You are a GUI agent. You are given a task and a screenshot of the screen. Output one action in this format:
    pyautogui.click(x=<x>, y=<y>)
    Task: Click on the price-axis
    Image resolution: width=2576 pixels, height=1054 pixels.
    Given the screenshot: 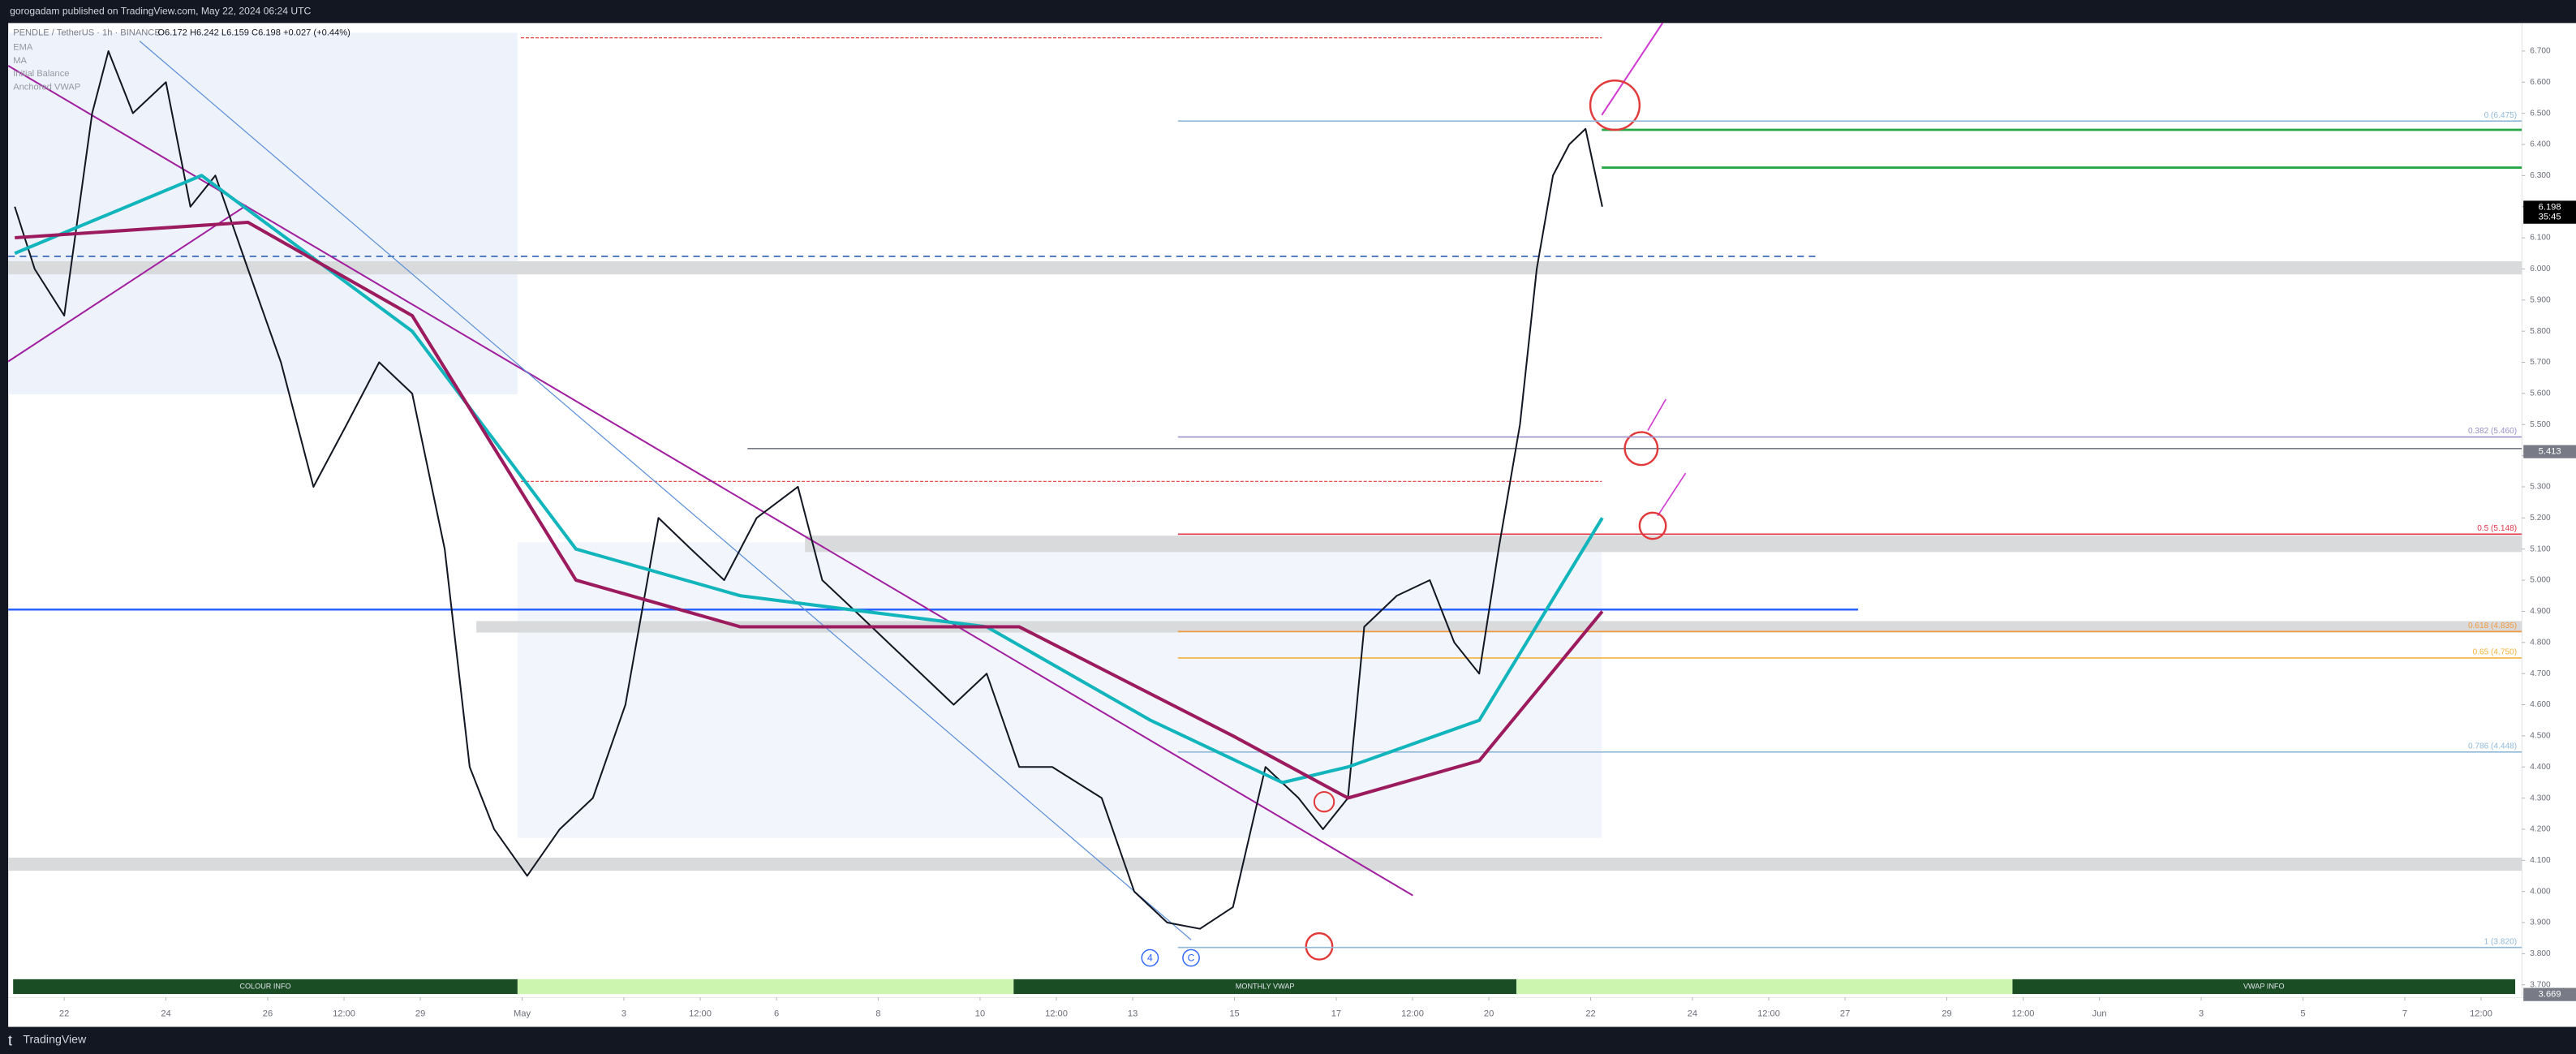 What is the action you would take?
    pyautogui.click(x=2549, y=510)
    